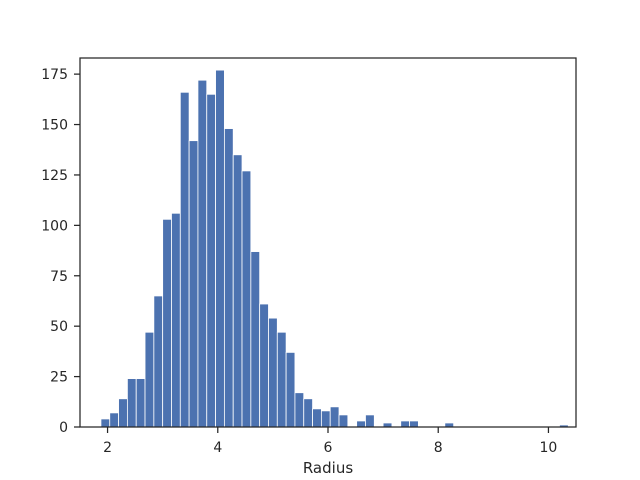 The image size is (640, 480). I want to click on y-tick-label: 175, so click(54, 75).